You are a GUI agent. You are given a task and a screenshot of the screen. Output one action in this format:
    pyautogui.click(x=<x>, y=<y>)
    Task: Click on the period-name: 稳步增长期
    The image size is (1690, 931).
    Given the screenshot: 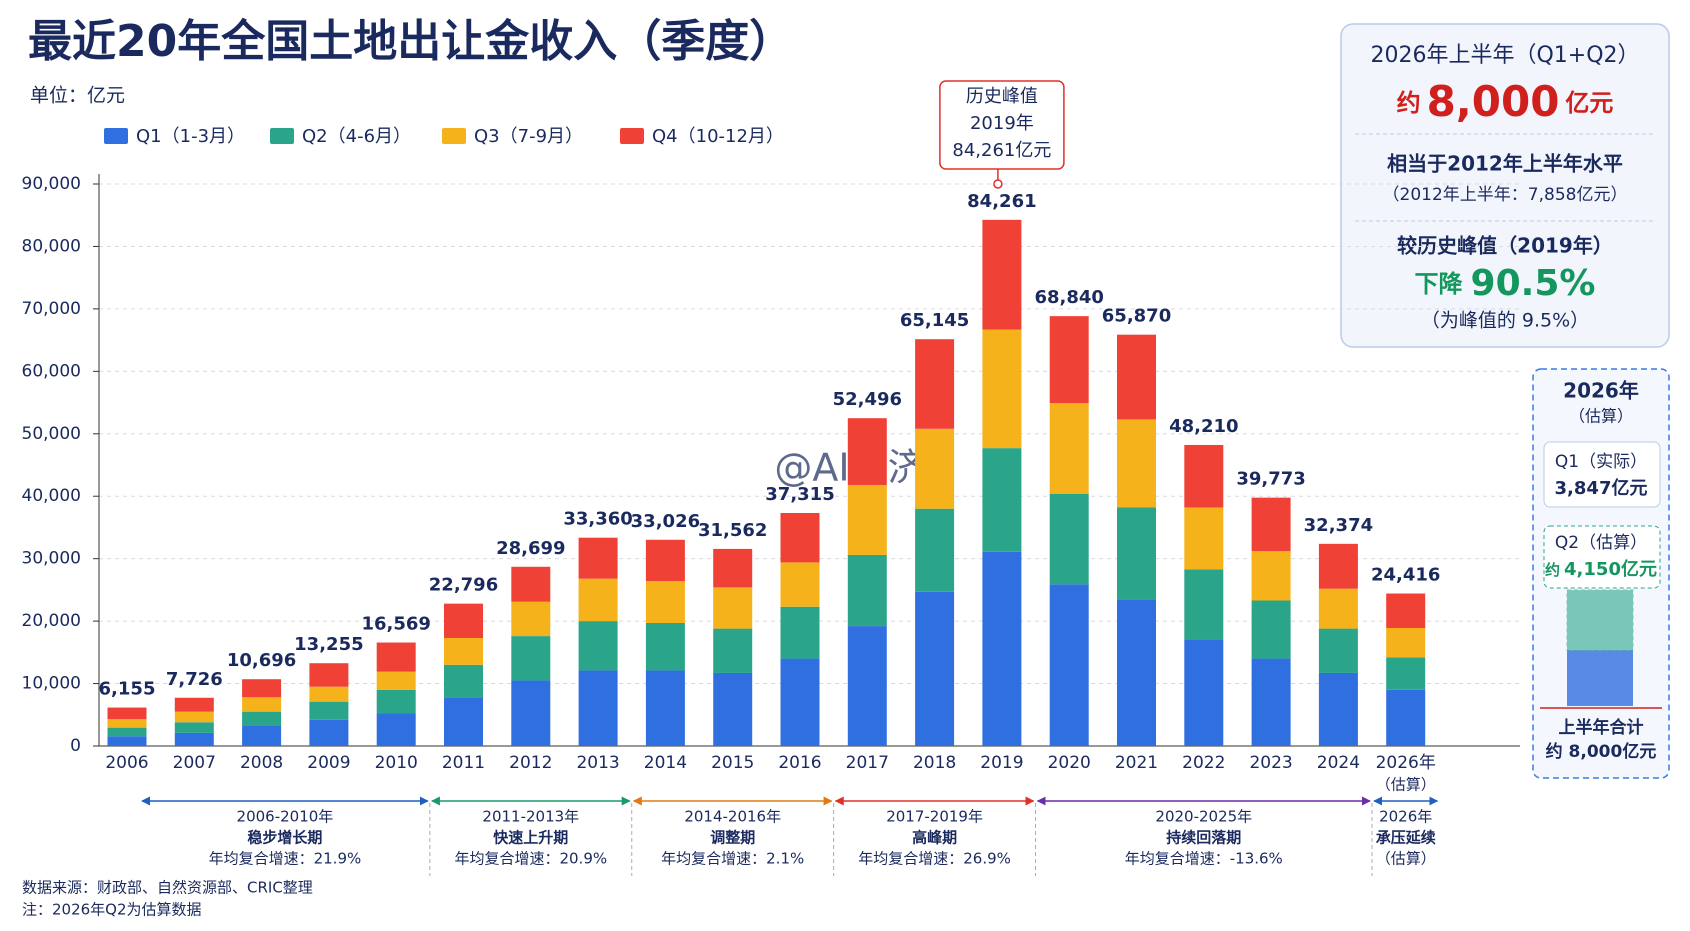 What is the action you would take?
    pyautogui.click(x=284, y=838)
    